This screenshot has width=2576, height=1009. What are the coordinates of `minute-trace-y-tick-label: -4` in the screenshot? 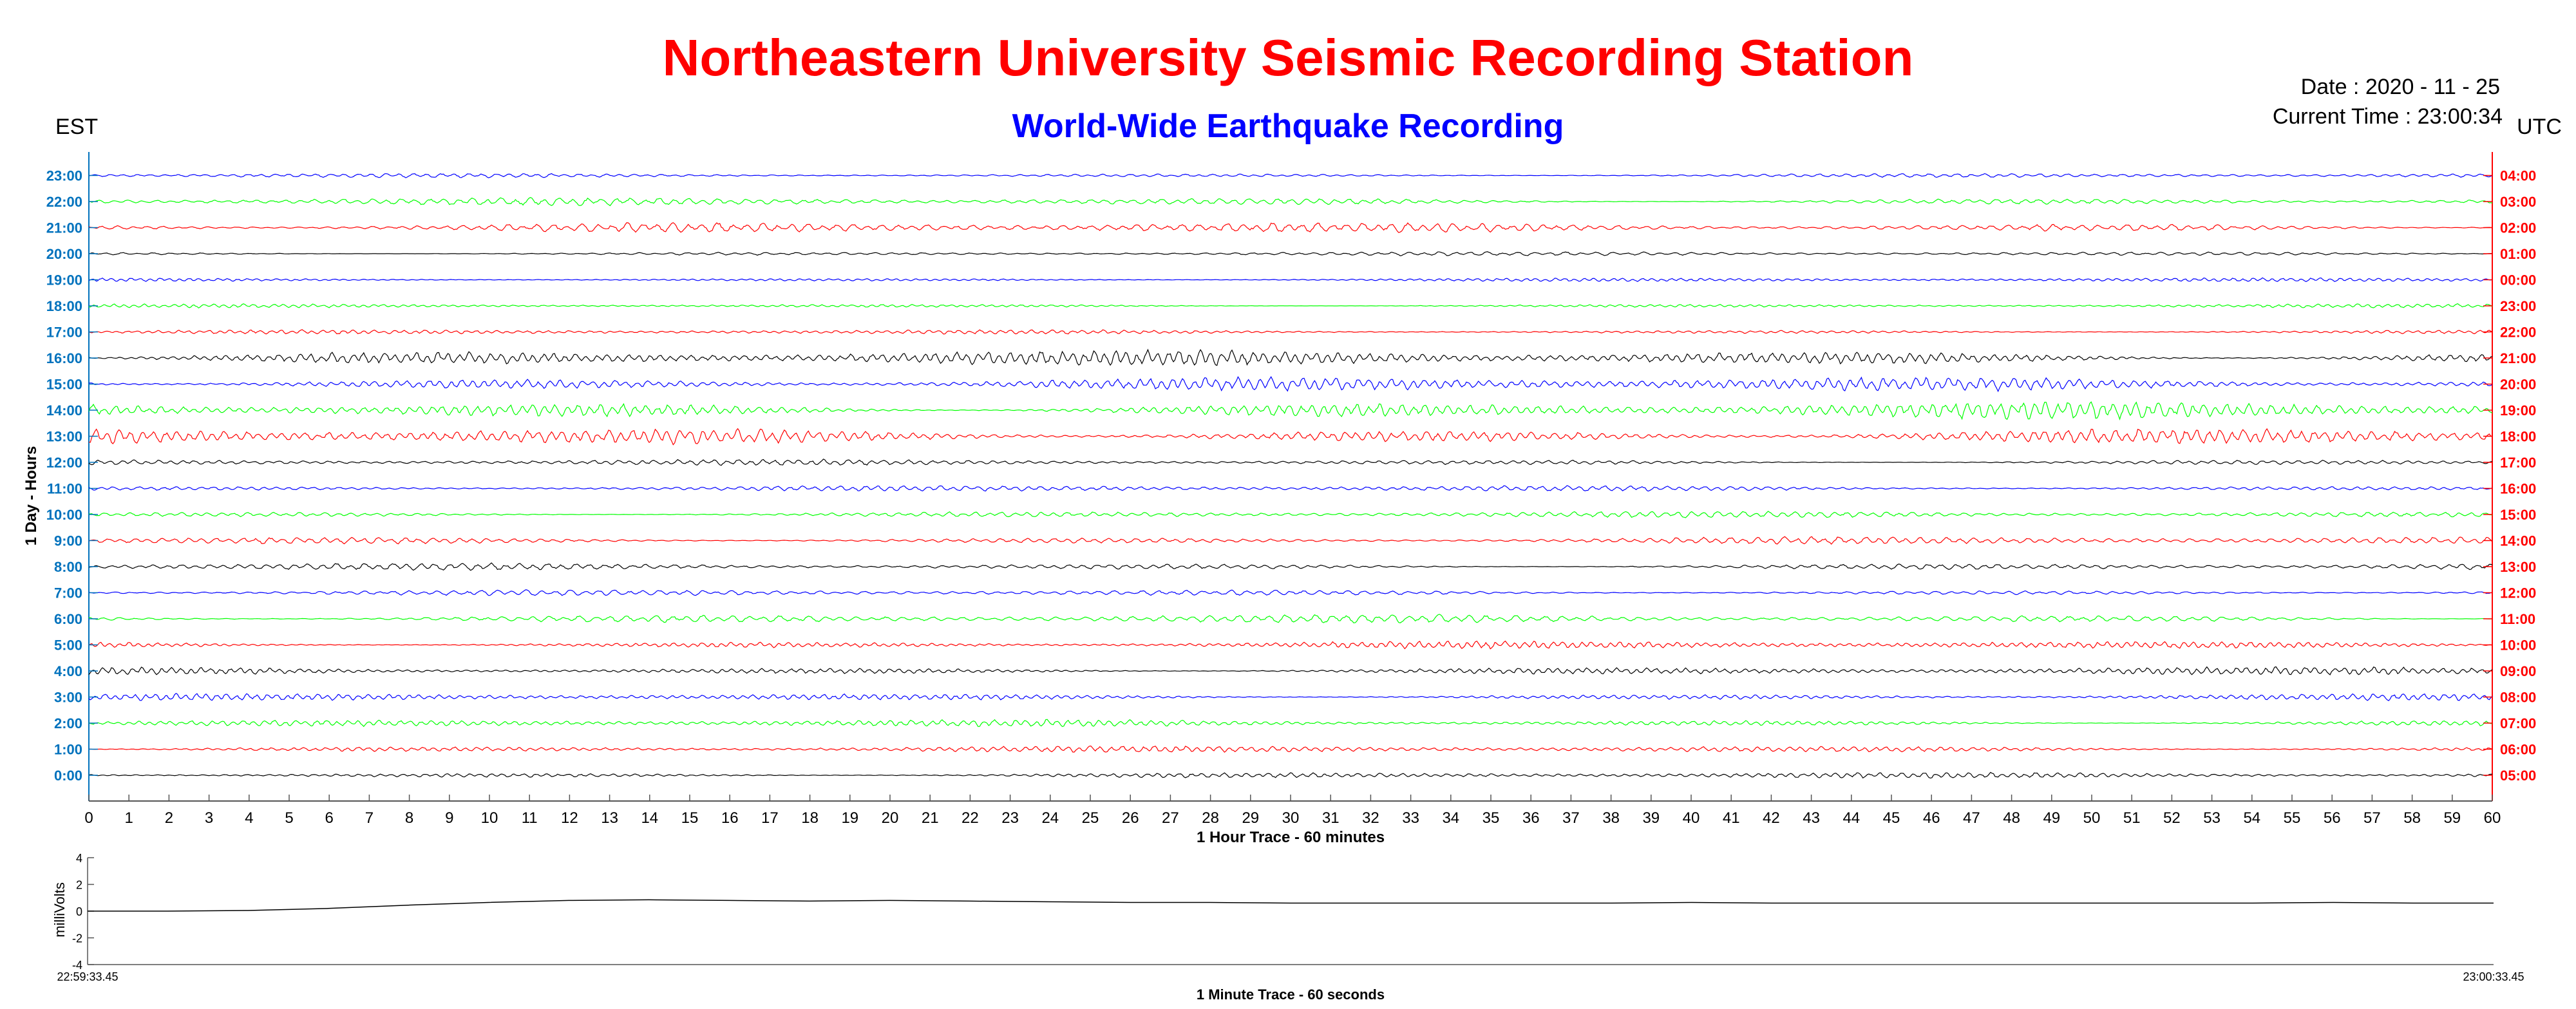 It's located at (77, 966).